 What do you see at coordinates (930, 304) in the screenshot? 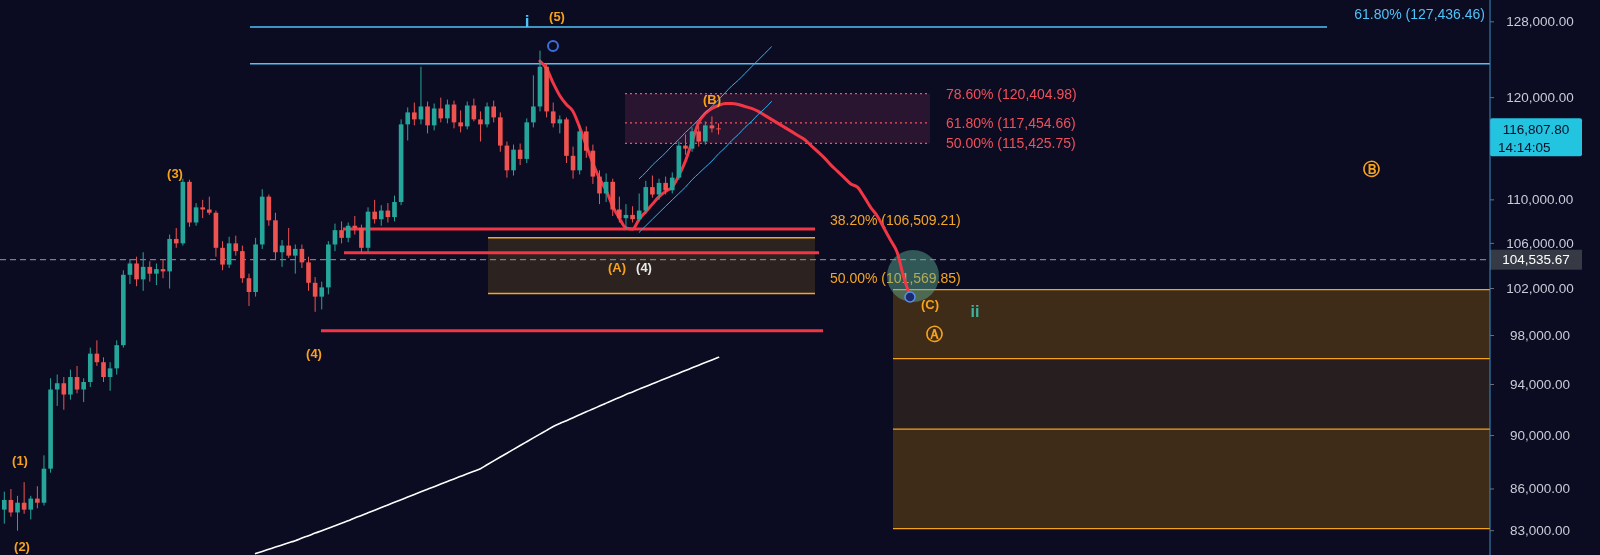
I see `annotation: (C)` at bounding box center [930, 304].